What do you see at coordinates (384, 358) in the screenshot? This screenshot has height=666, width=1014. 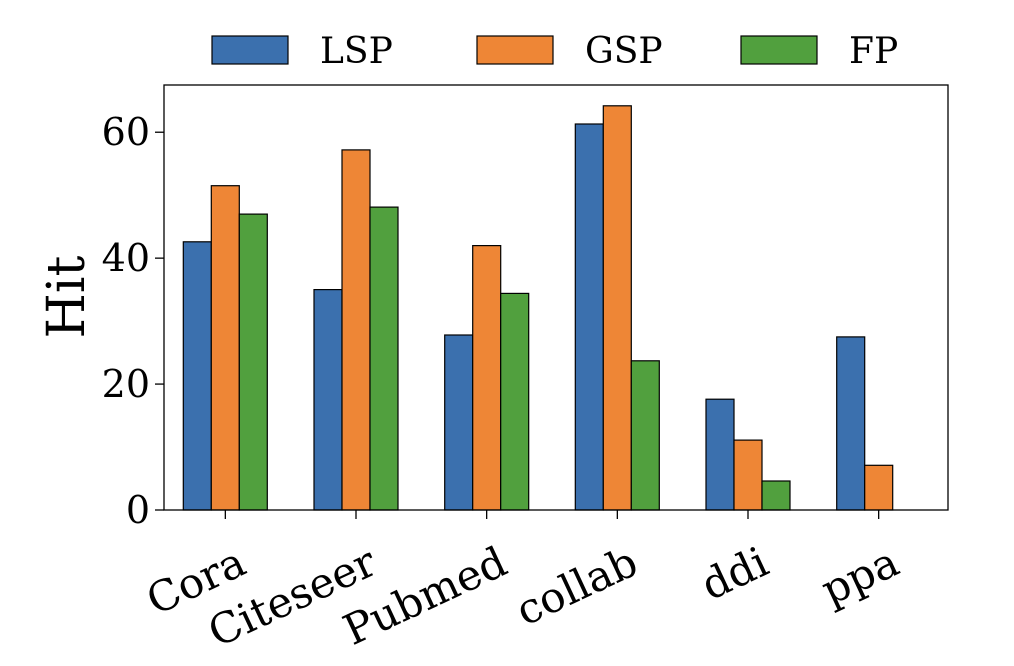 I see `bar-fp-citeseer` at bounding box center [384, 358].